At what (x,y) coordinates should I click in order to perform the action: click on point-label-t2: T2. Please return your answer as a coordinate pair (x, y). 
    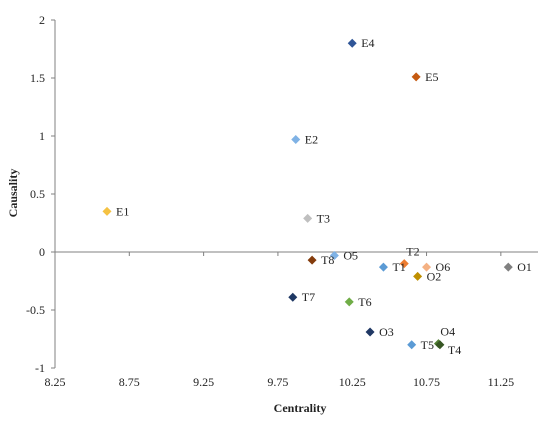
    Looking at the image, I should click on (412, 252).